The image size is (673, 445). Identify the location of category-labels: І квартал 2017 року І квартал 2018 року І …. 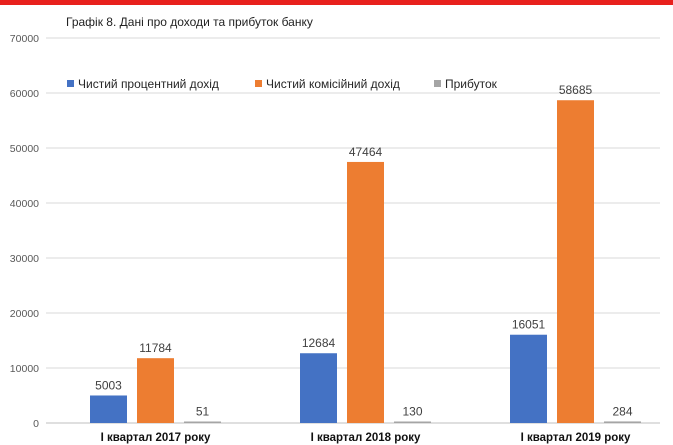
(366, 438).